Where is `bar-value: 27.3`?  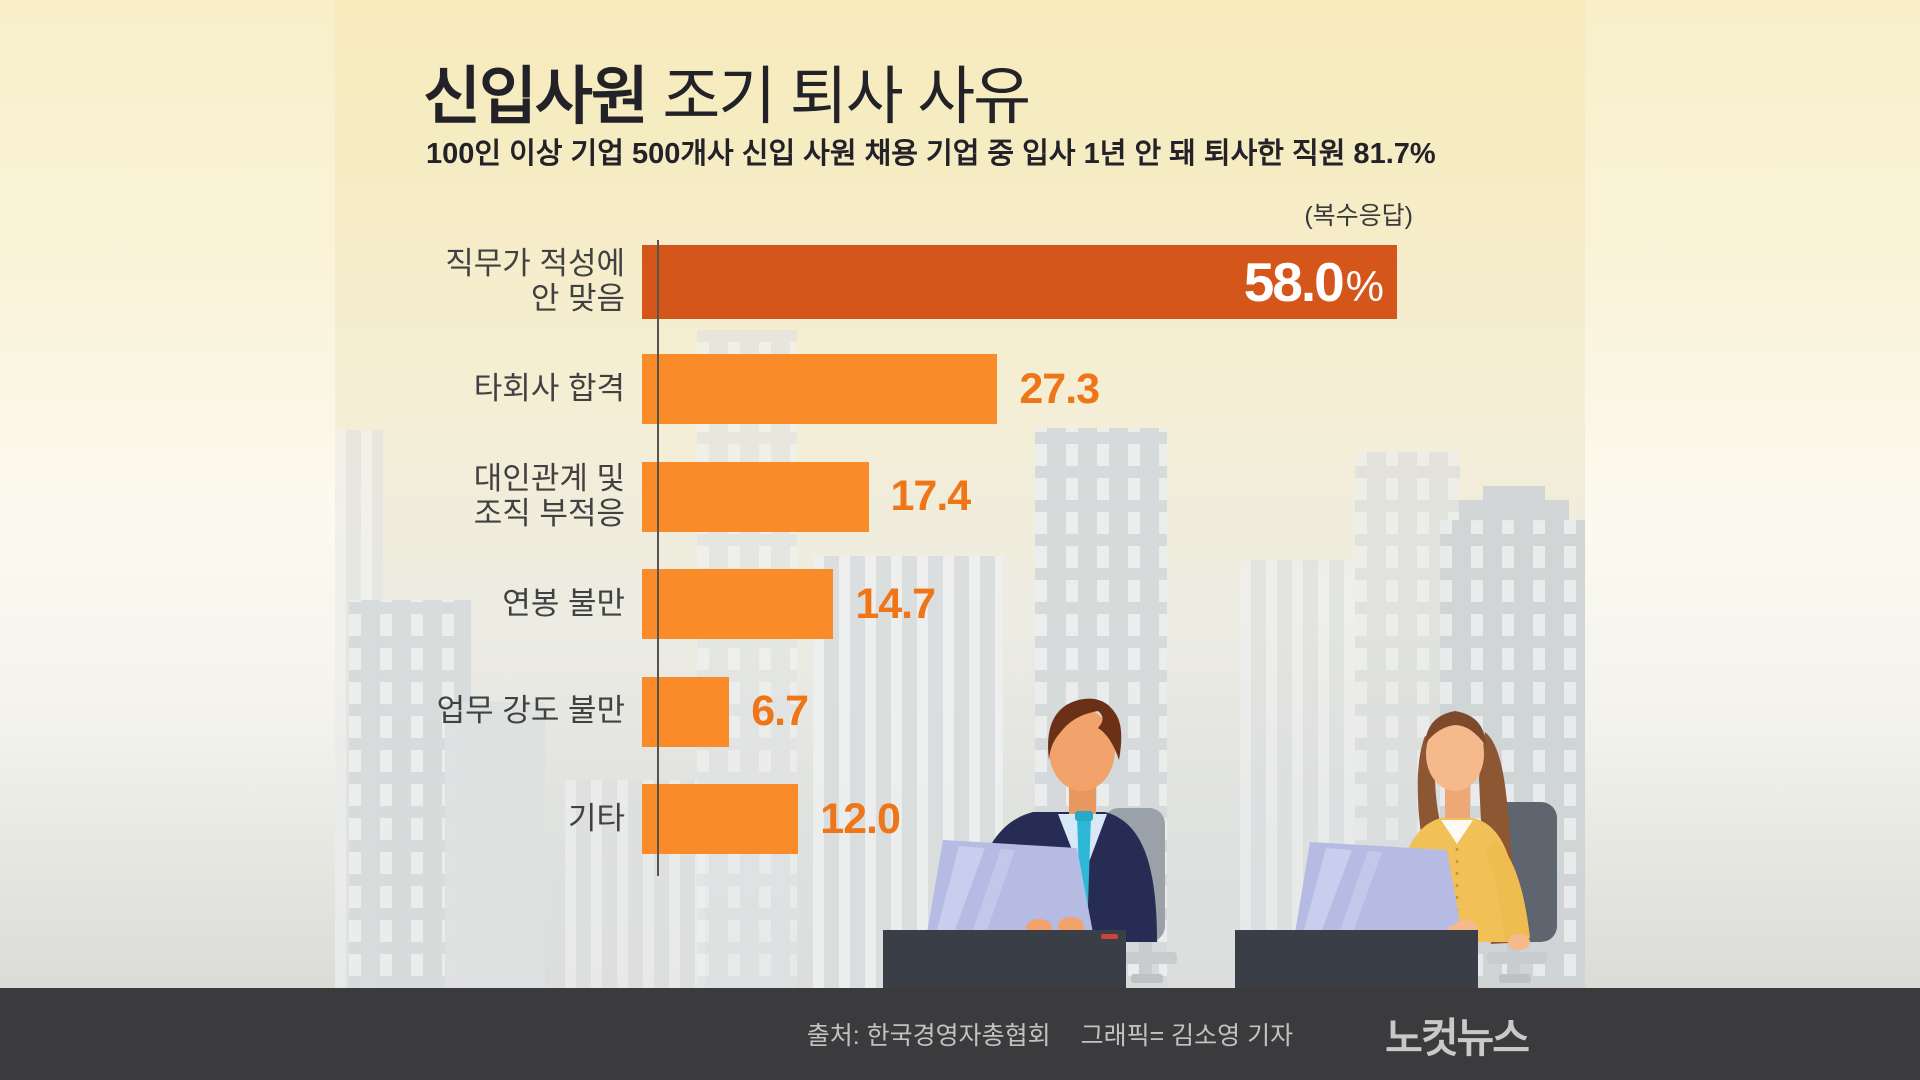 bar-value: 27.3 is located at coordinates (1059, 388).